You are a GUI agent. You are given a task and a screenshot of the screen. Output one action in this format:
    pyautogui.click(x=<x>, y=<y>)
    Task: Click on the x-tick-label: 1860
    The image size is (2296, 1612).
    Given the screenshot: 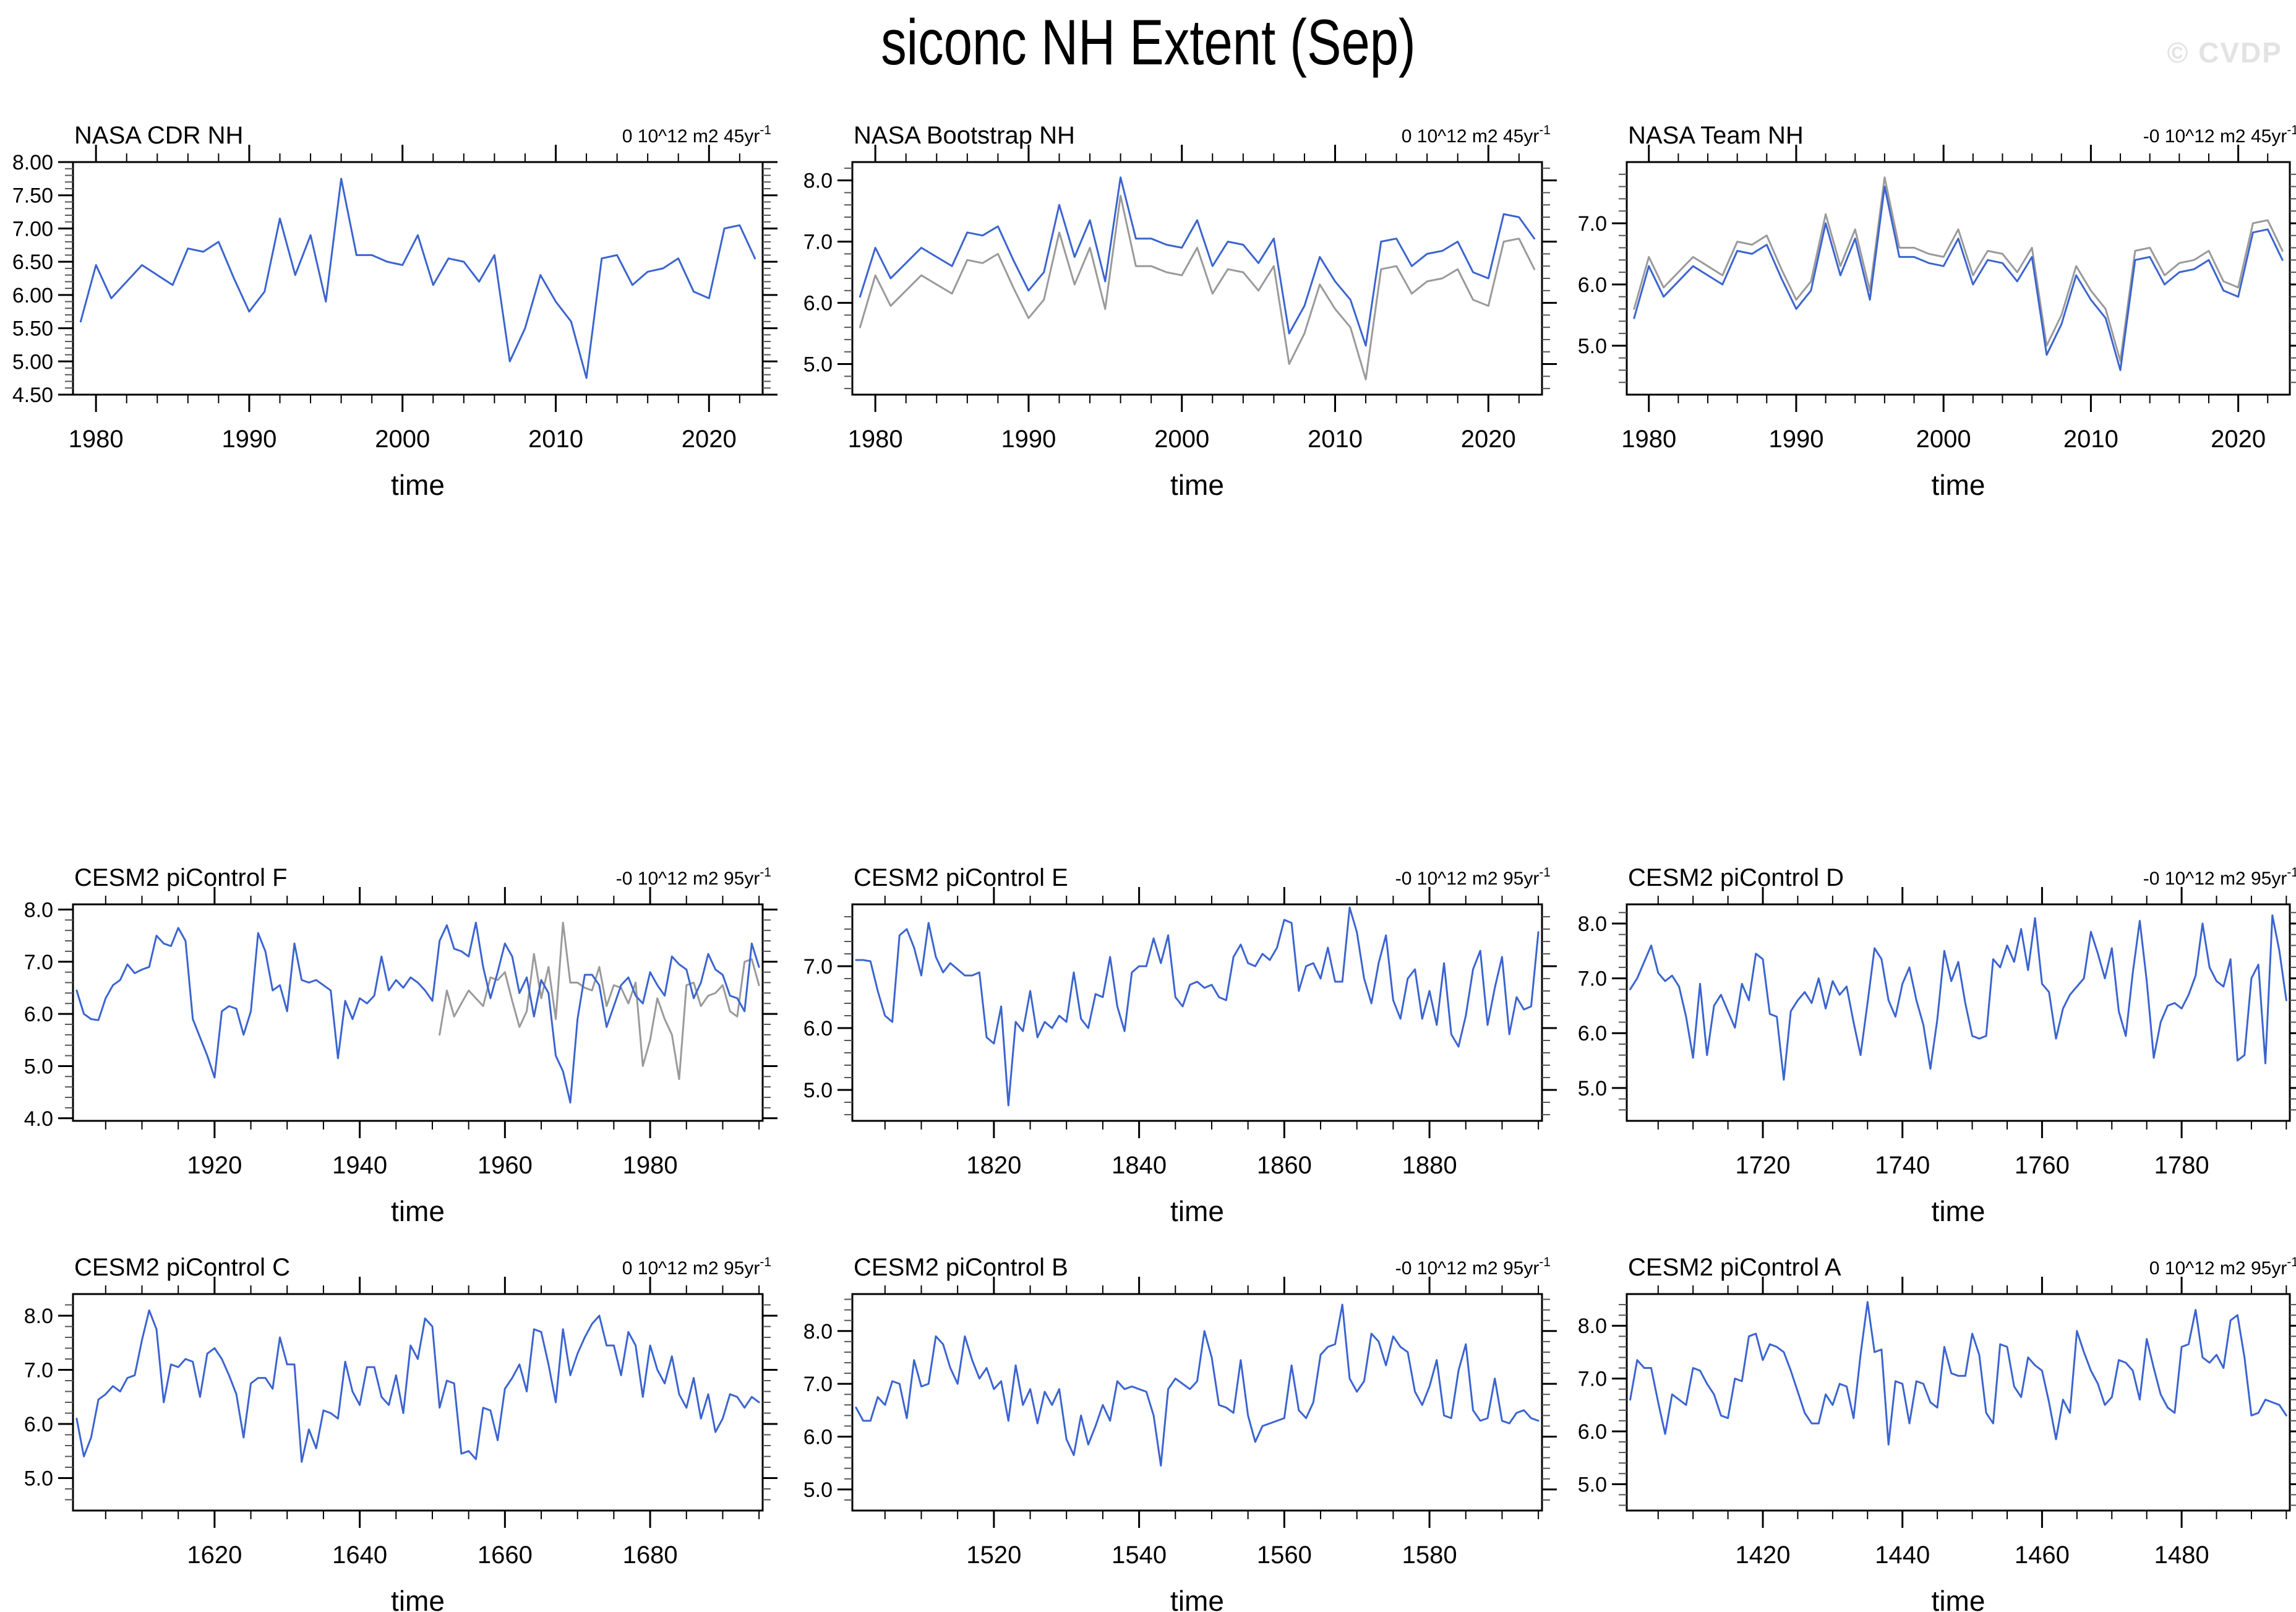 What is the action you would take?
    pyautogui.click(x=1284, y=1165)
    